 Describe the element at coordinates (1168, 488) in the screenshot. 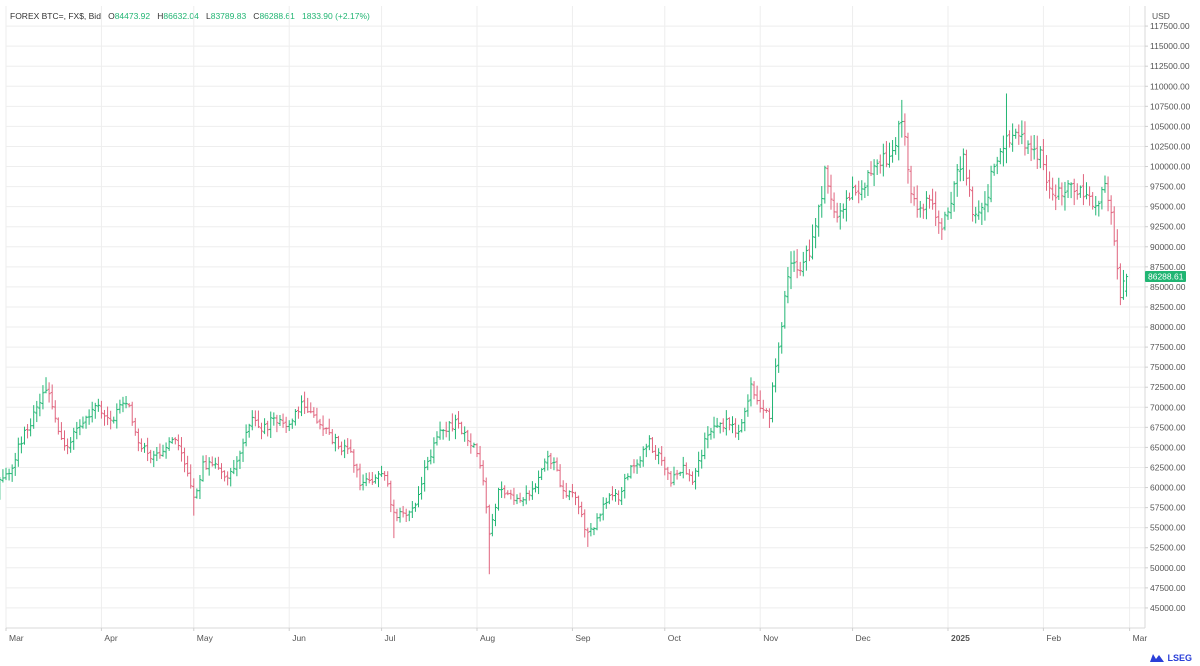

I see `y-tick-label: 60000.00` at that location.